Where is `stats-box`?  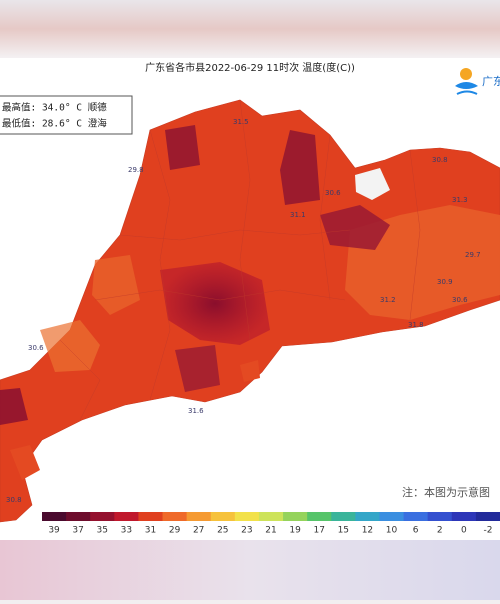 stats-box is located at coordinates (66, 115).